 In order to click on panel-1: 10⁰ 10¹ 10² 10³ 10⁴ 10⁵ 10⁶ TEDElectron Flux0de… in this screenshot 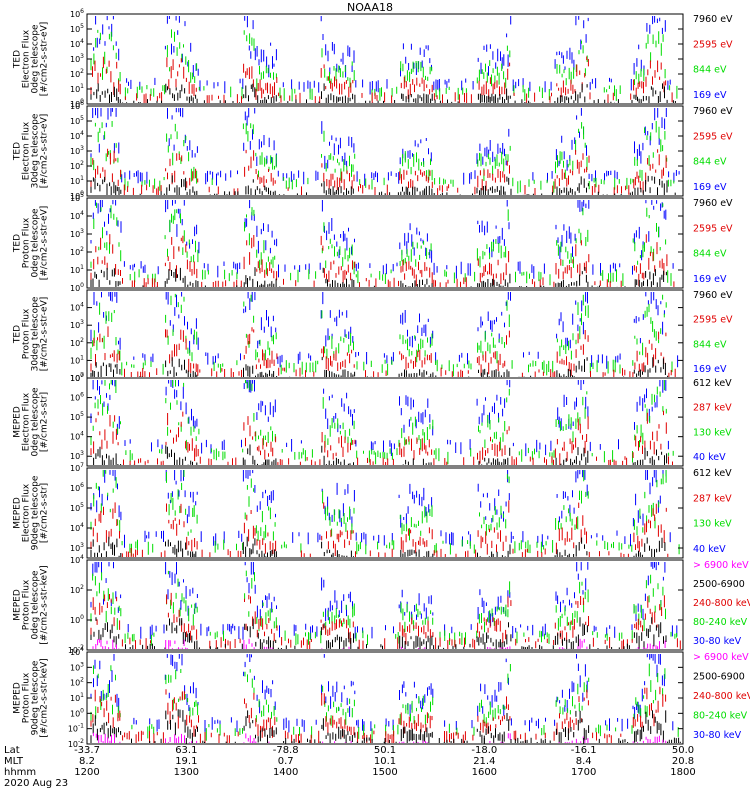, I will do `click(373, 58)`.